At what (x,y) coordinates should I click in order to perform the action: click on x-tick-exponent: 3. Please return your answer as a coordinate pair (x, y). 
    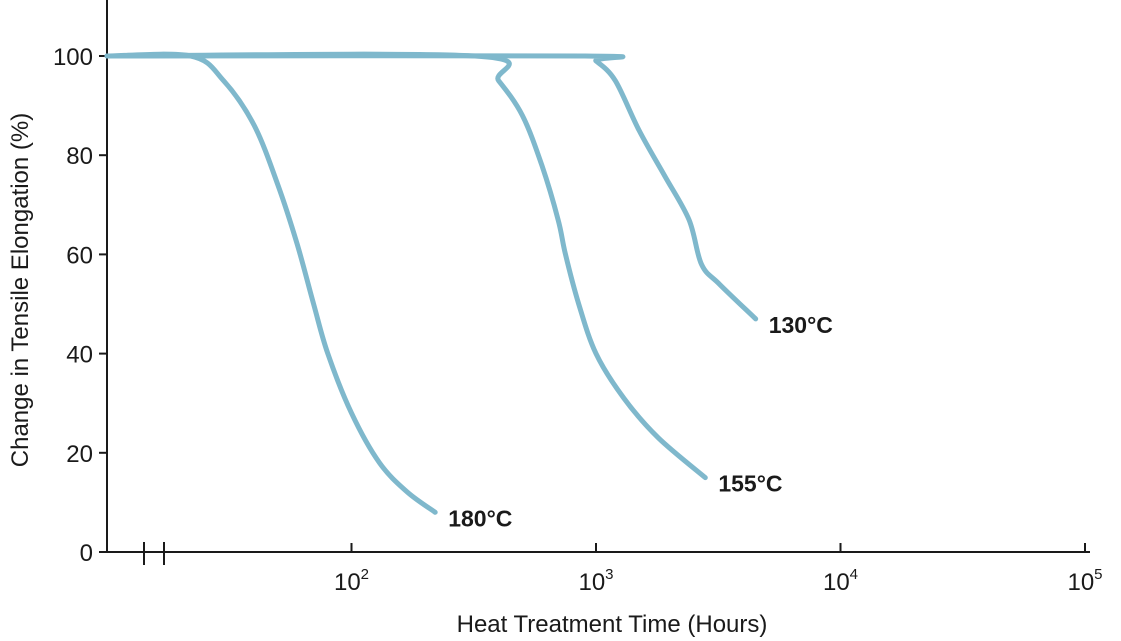
    Looking at the image, I should click on (609, 574).